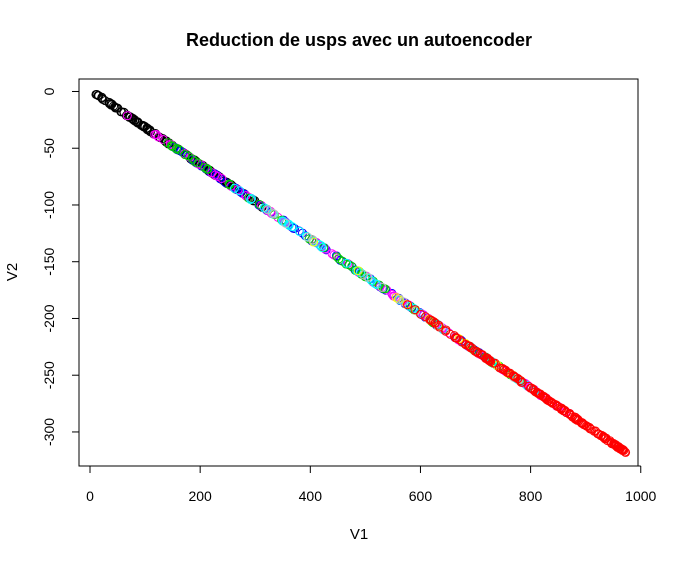  What do you see at coordinates (12, 272) in the screenshot?
I see `y-axis-label: V2` at bounding box center [12, 272].